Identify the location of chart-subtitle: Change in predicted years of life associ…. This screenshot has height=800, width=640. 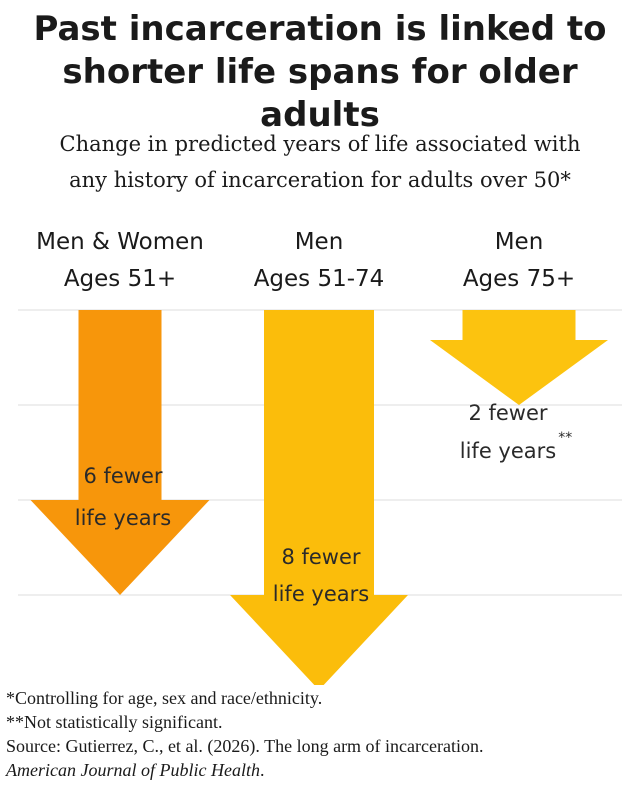
(320, 162).